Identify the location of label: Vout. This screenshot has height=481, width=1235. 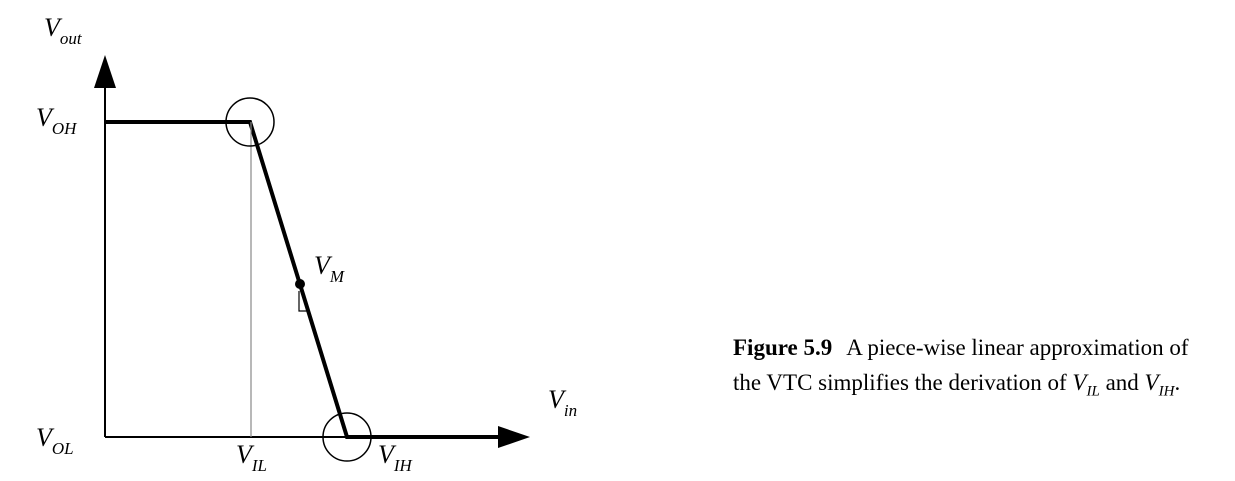
(63, 30).